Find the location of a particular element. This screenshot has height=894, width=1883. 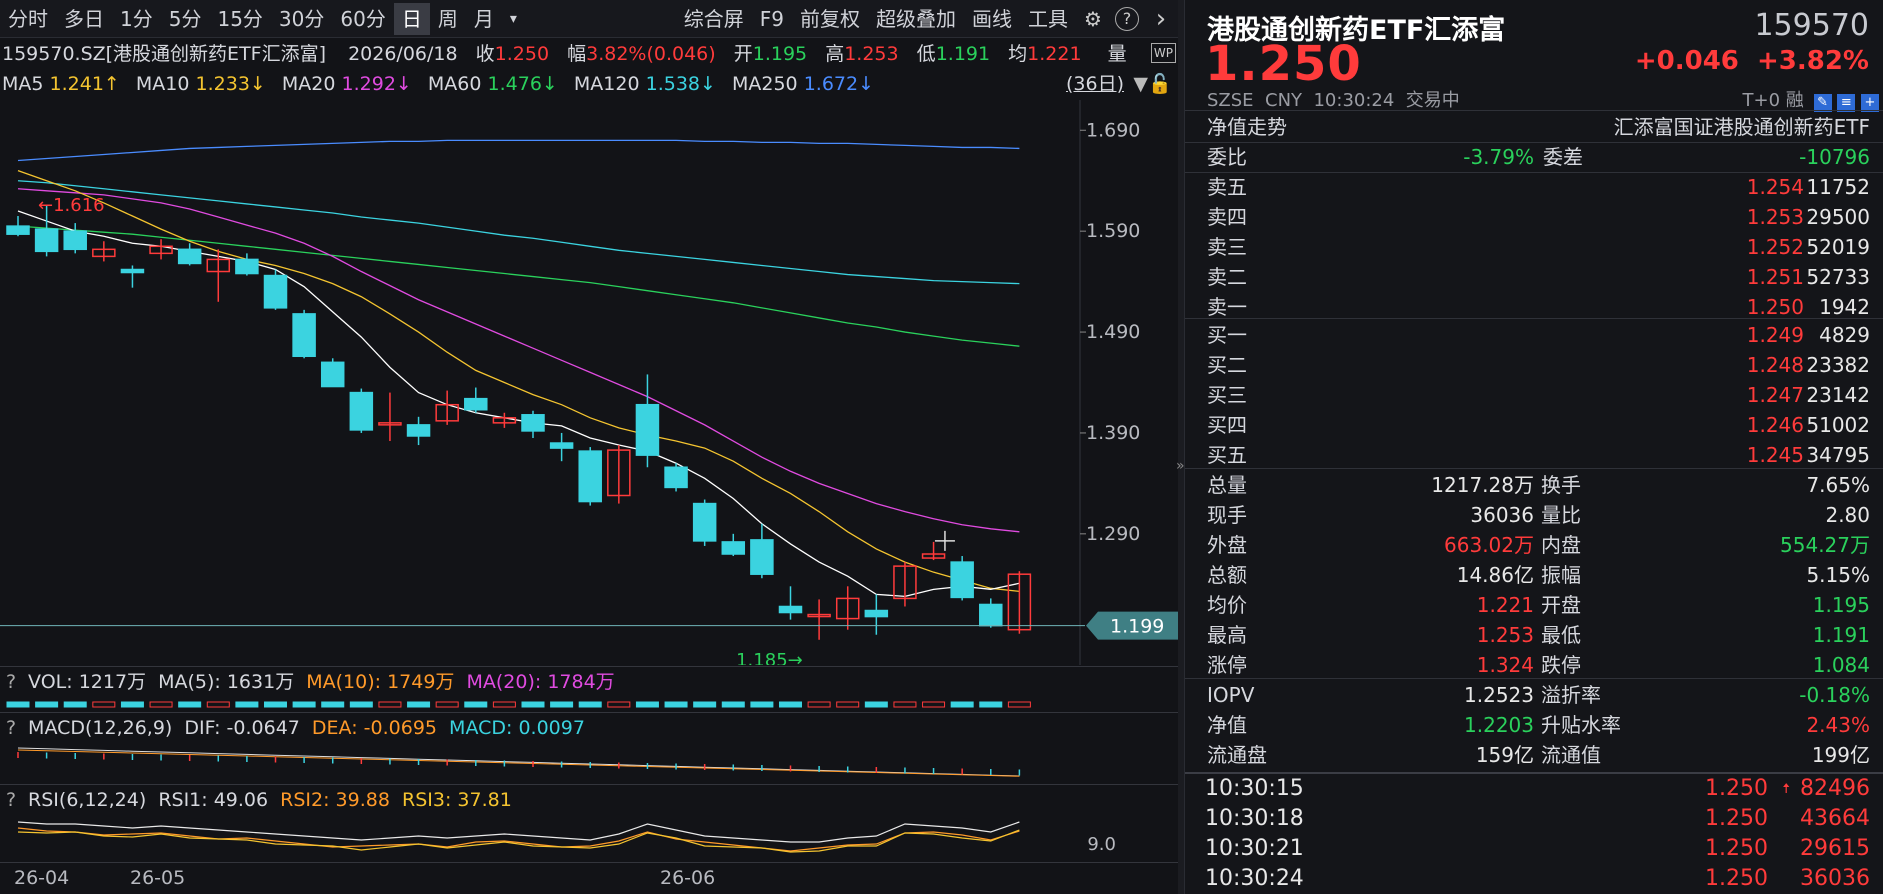

help-icon: ? is located at coordinates (1127, 18).